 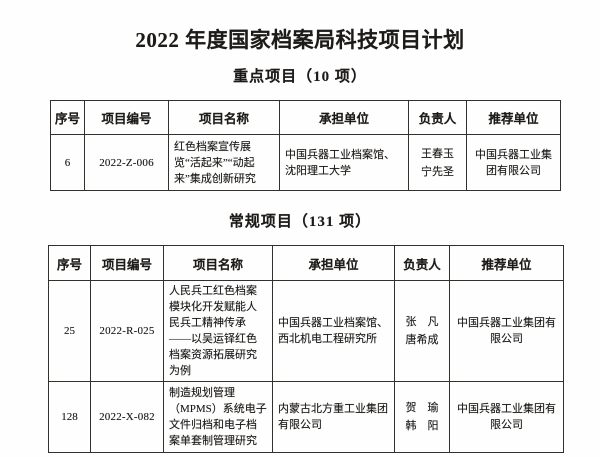 I want to click on leader-name: 张 凡, so click(x=422, y=322).